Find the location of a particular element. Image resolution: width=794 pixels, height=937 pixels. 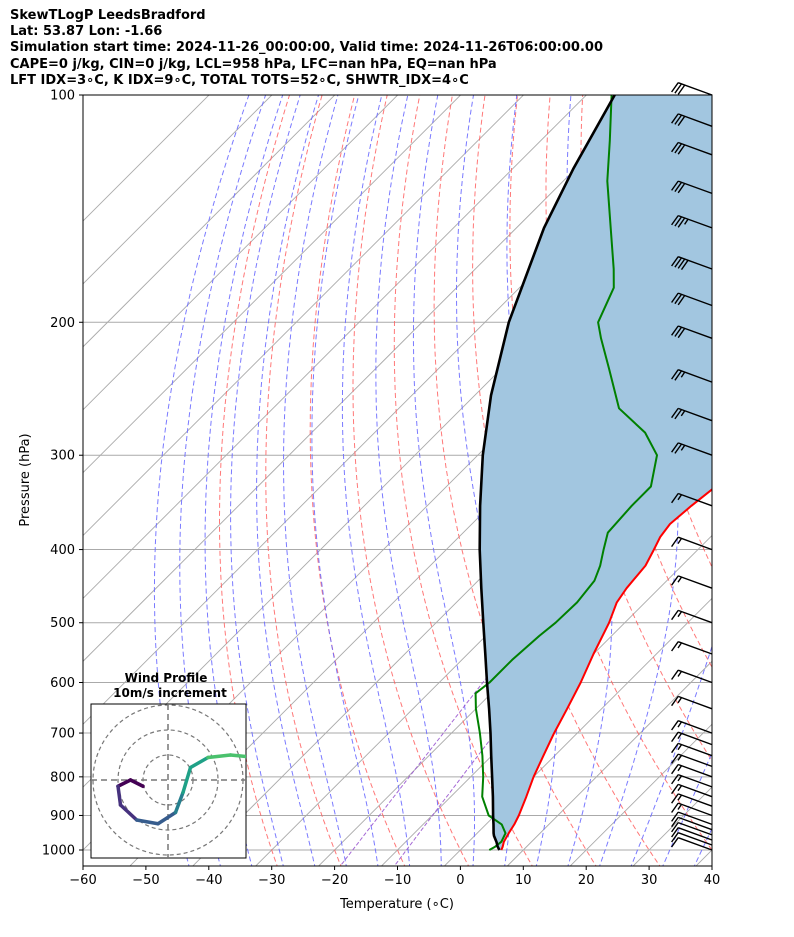

wind-profile-inset: Wind Profile 10m/s increment is located at coordinates (192, 765).